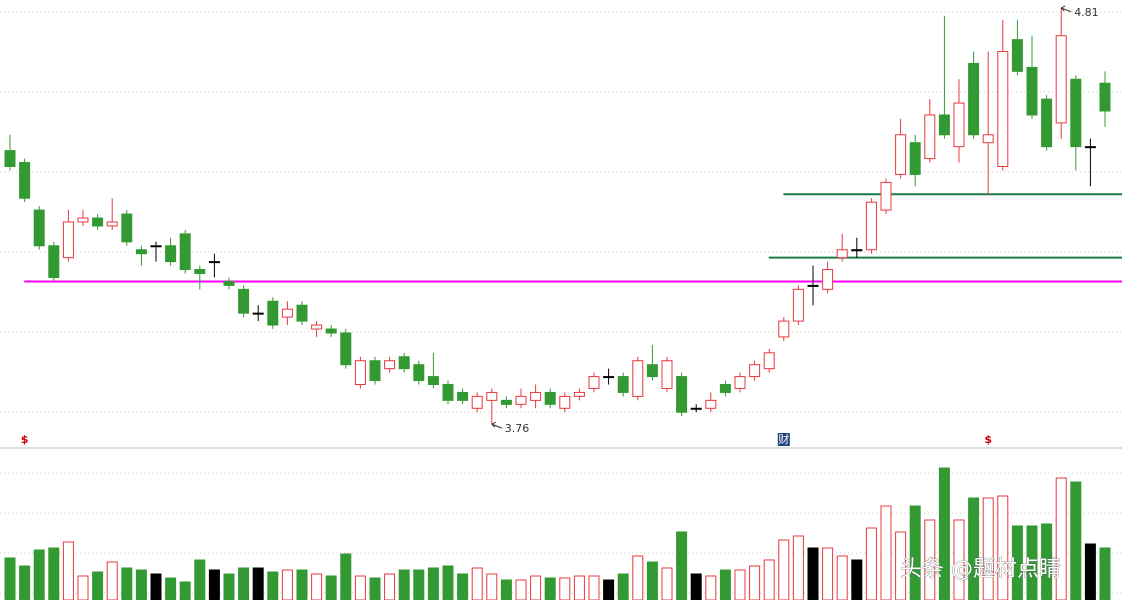 This screenshot has width=1122, height=600. Describe the element at coordinates (1086, 12) in the screenshot. I see `high-label: 4.81` at that location.